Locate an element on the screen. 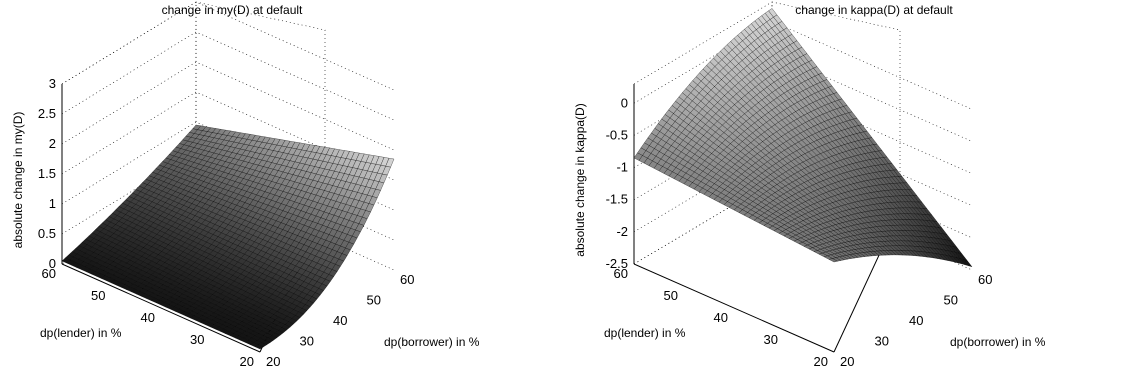 The image size is (1123, 383). z-tick-label: -0.5 is located at coordinates (617, 134).